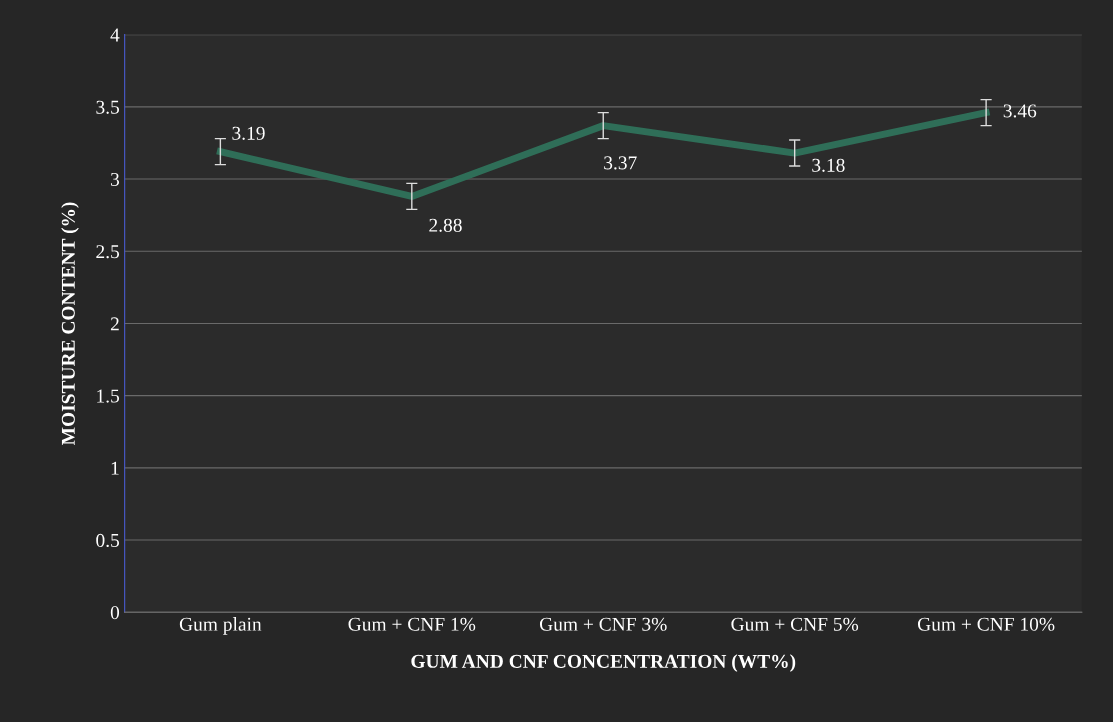  I want to click on data-label: 3.19, so click(248, 133).